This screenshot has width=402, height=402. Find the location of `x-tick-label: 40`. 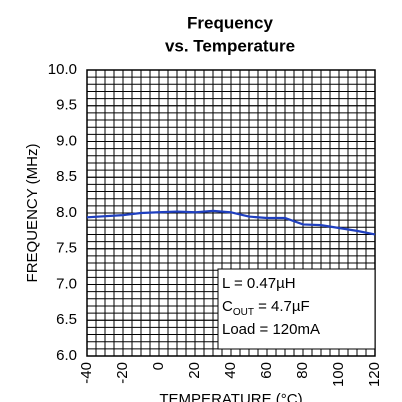

x-tick-label: 40 is located at coordinates (230, 370).